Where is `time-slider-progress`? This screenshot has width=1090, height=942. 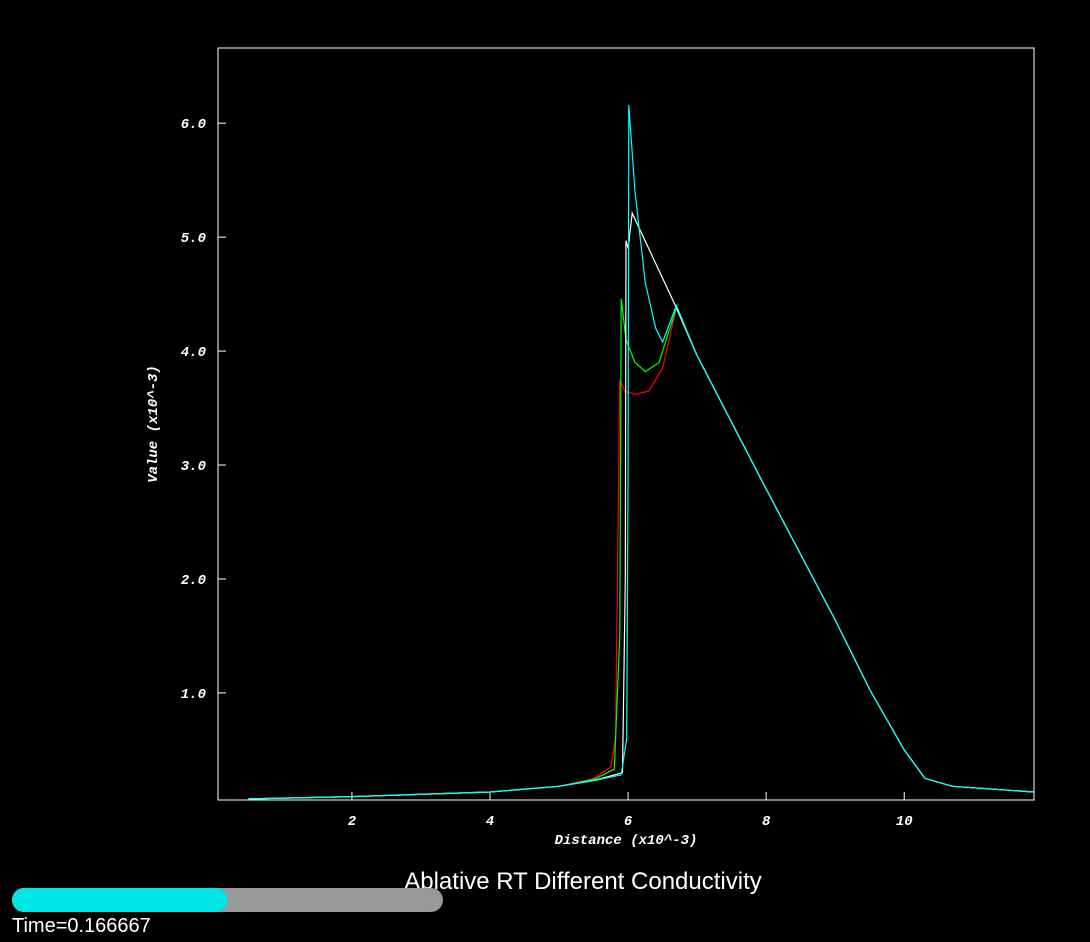
time-slider-progress is located at coordinates (120, 900).